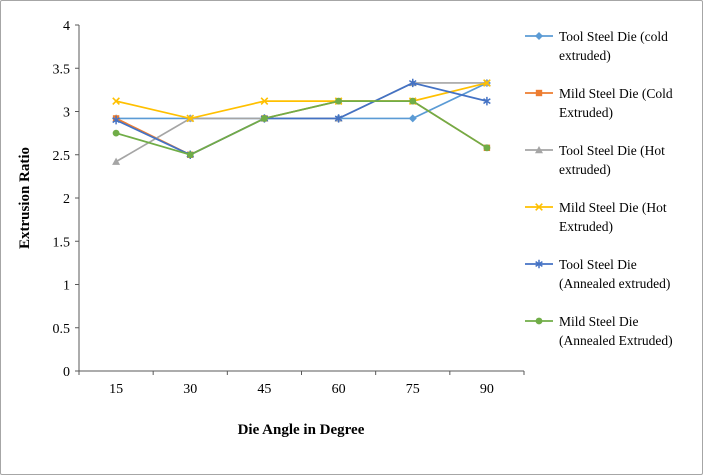 The image size is (703, 475). I want to click on series-triangle, so click(301, 121).